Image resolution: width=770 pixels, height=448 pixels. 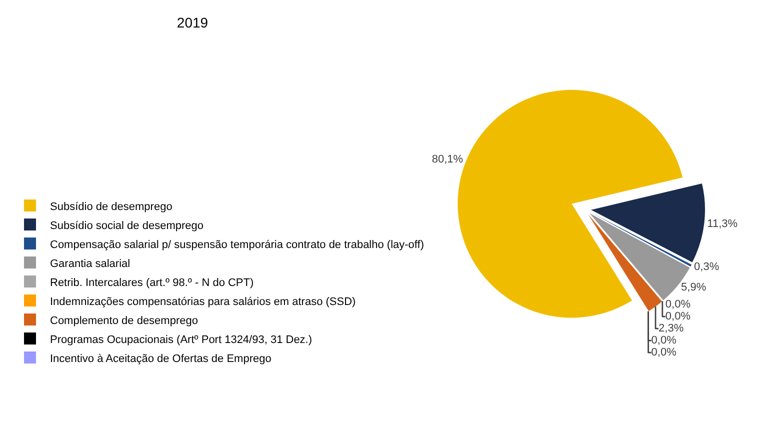 What do you see at coordinates (152, 282) in the screenshot?
I see `legend-label: Retrib. Intercalares (art.º 98.º - N do CPT)` at bounding box center [152, 282].